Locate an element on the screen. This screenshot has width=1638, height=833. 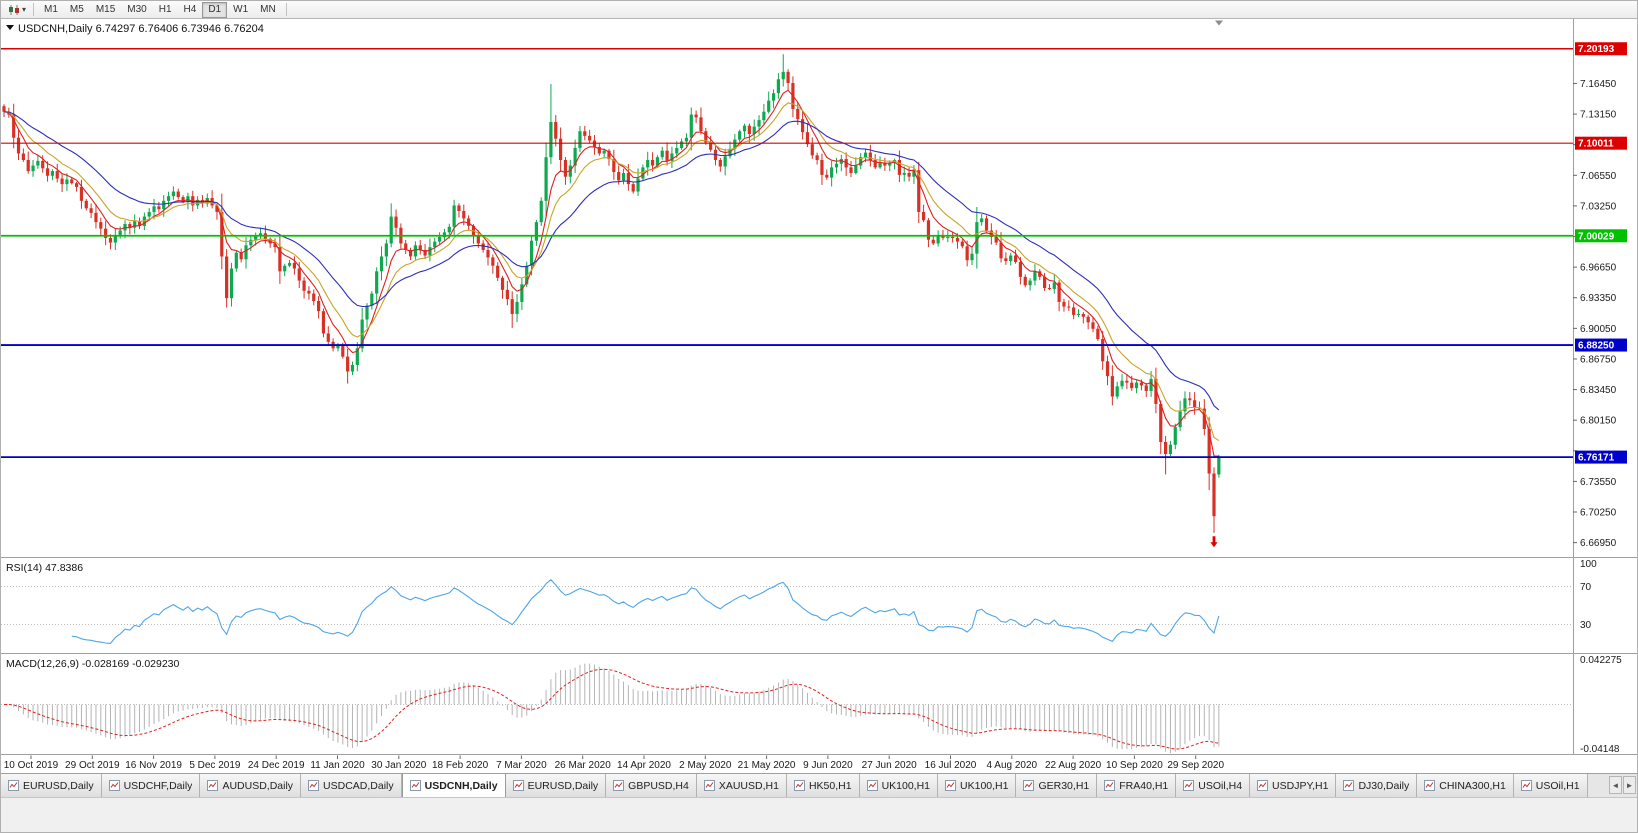
timeframe-button-m15: M15 is located at coordinates (105, 10).